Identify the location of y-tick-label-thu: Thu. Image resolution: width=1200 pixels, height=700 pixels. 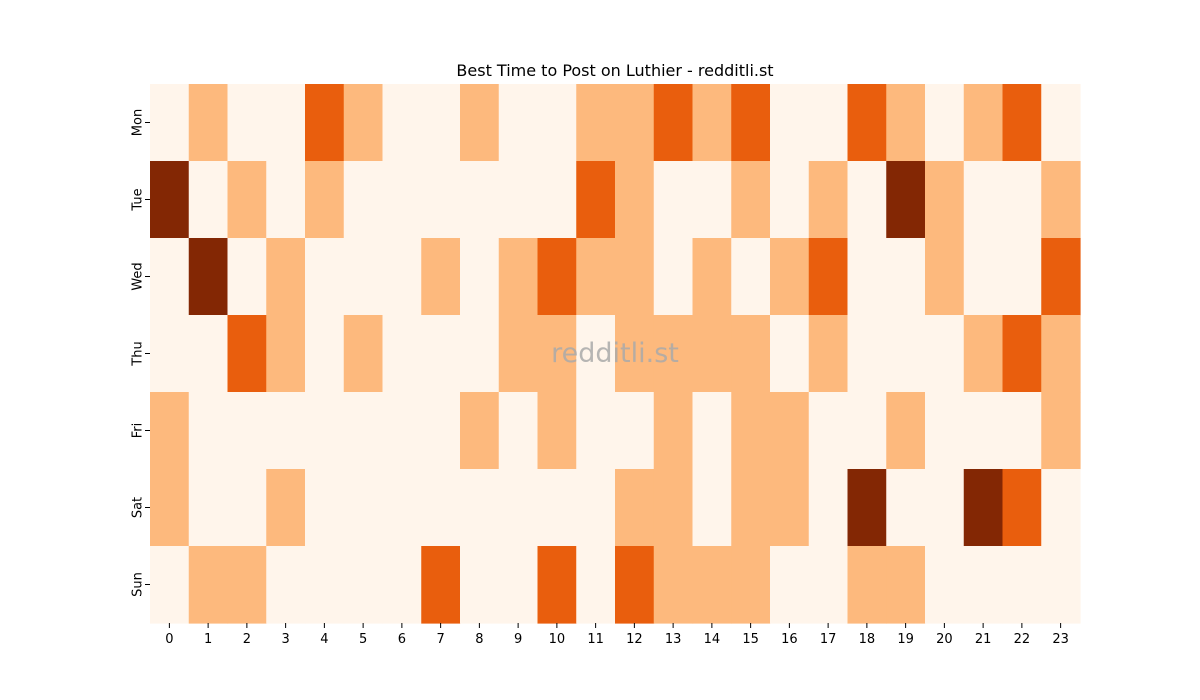
(138, 353).